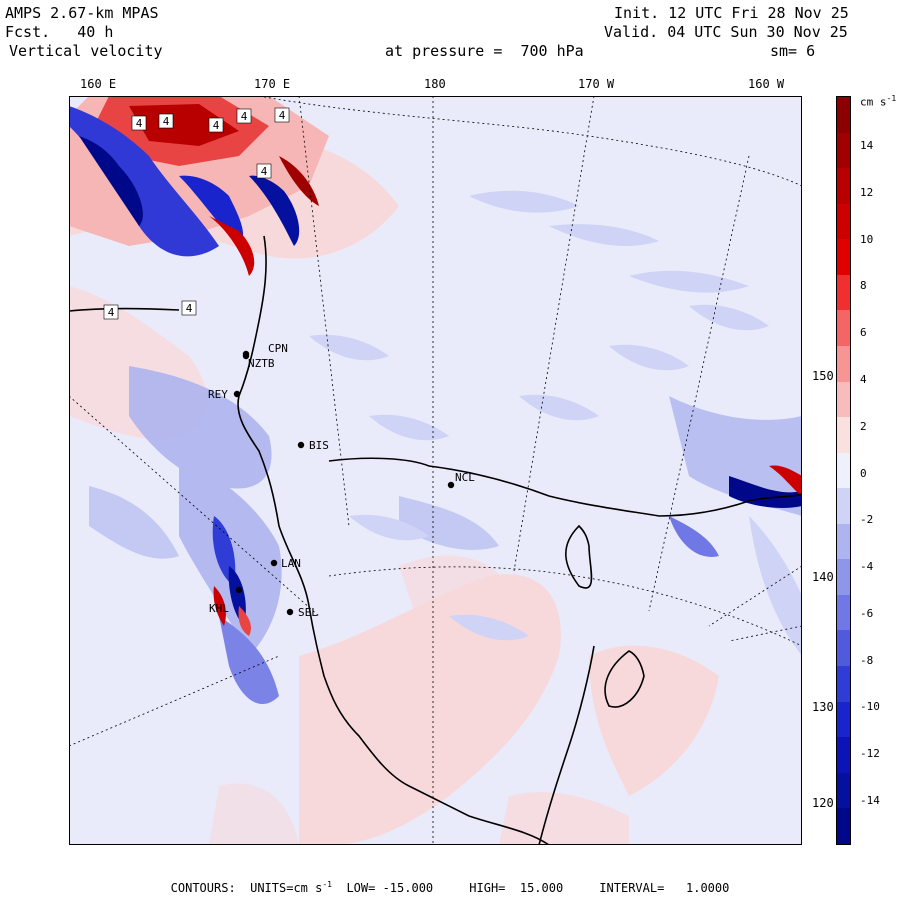 The width and height of the screenshot is (900, 900). What do you see at coordinates (867, 145) in the screenshot?
I see `colorbar-tick-label: 14` at bounding box center [867, 145].